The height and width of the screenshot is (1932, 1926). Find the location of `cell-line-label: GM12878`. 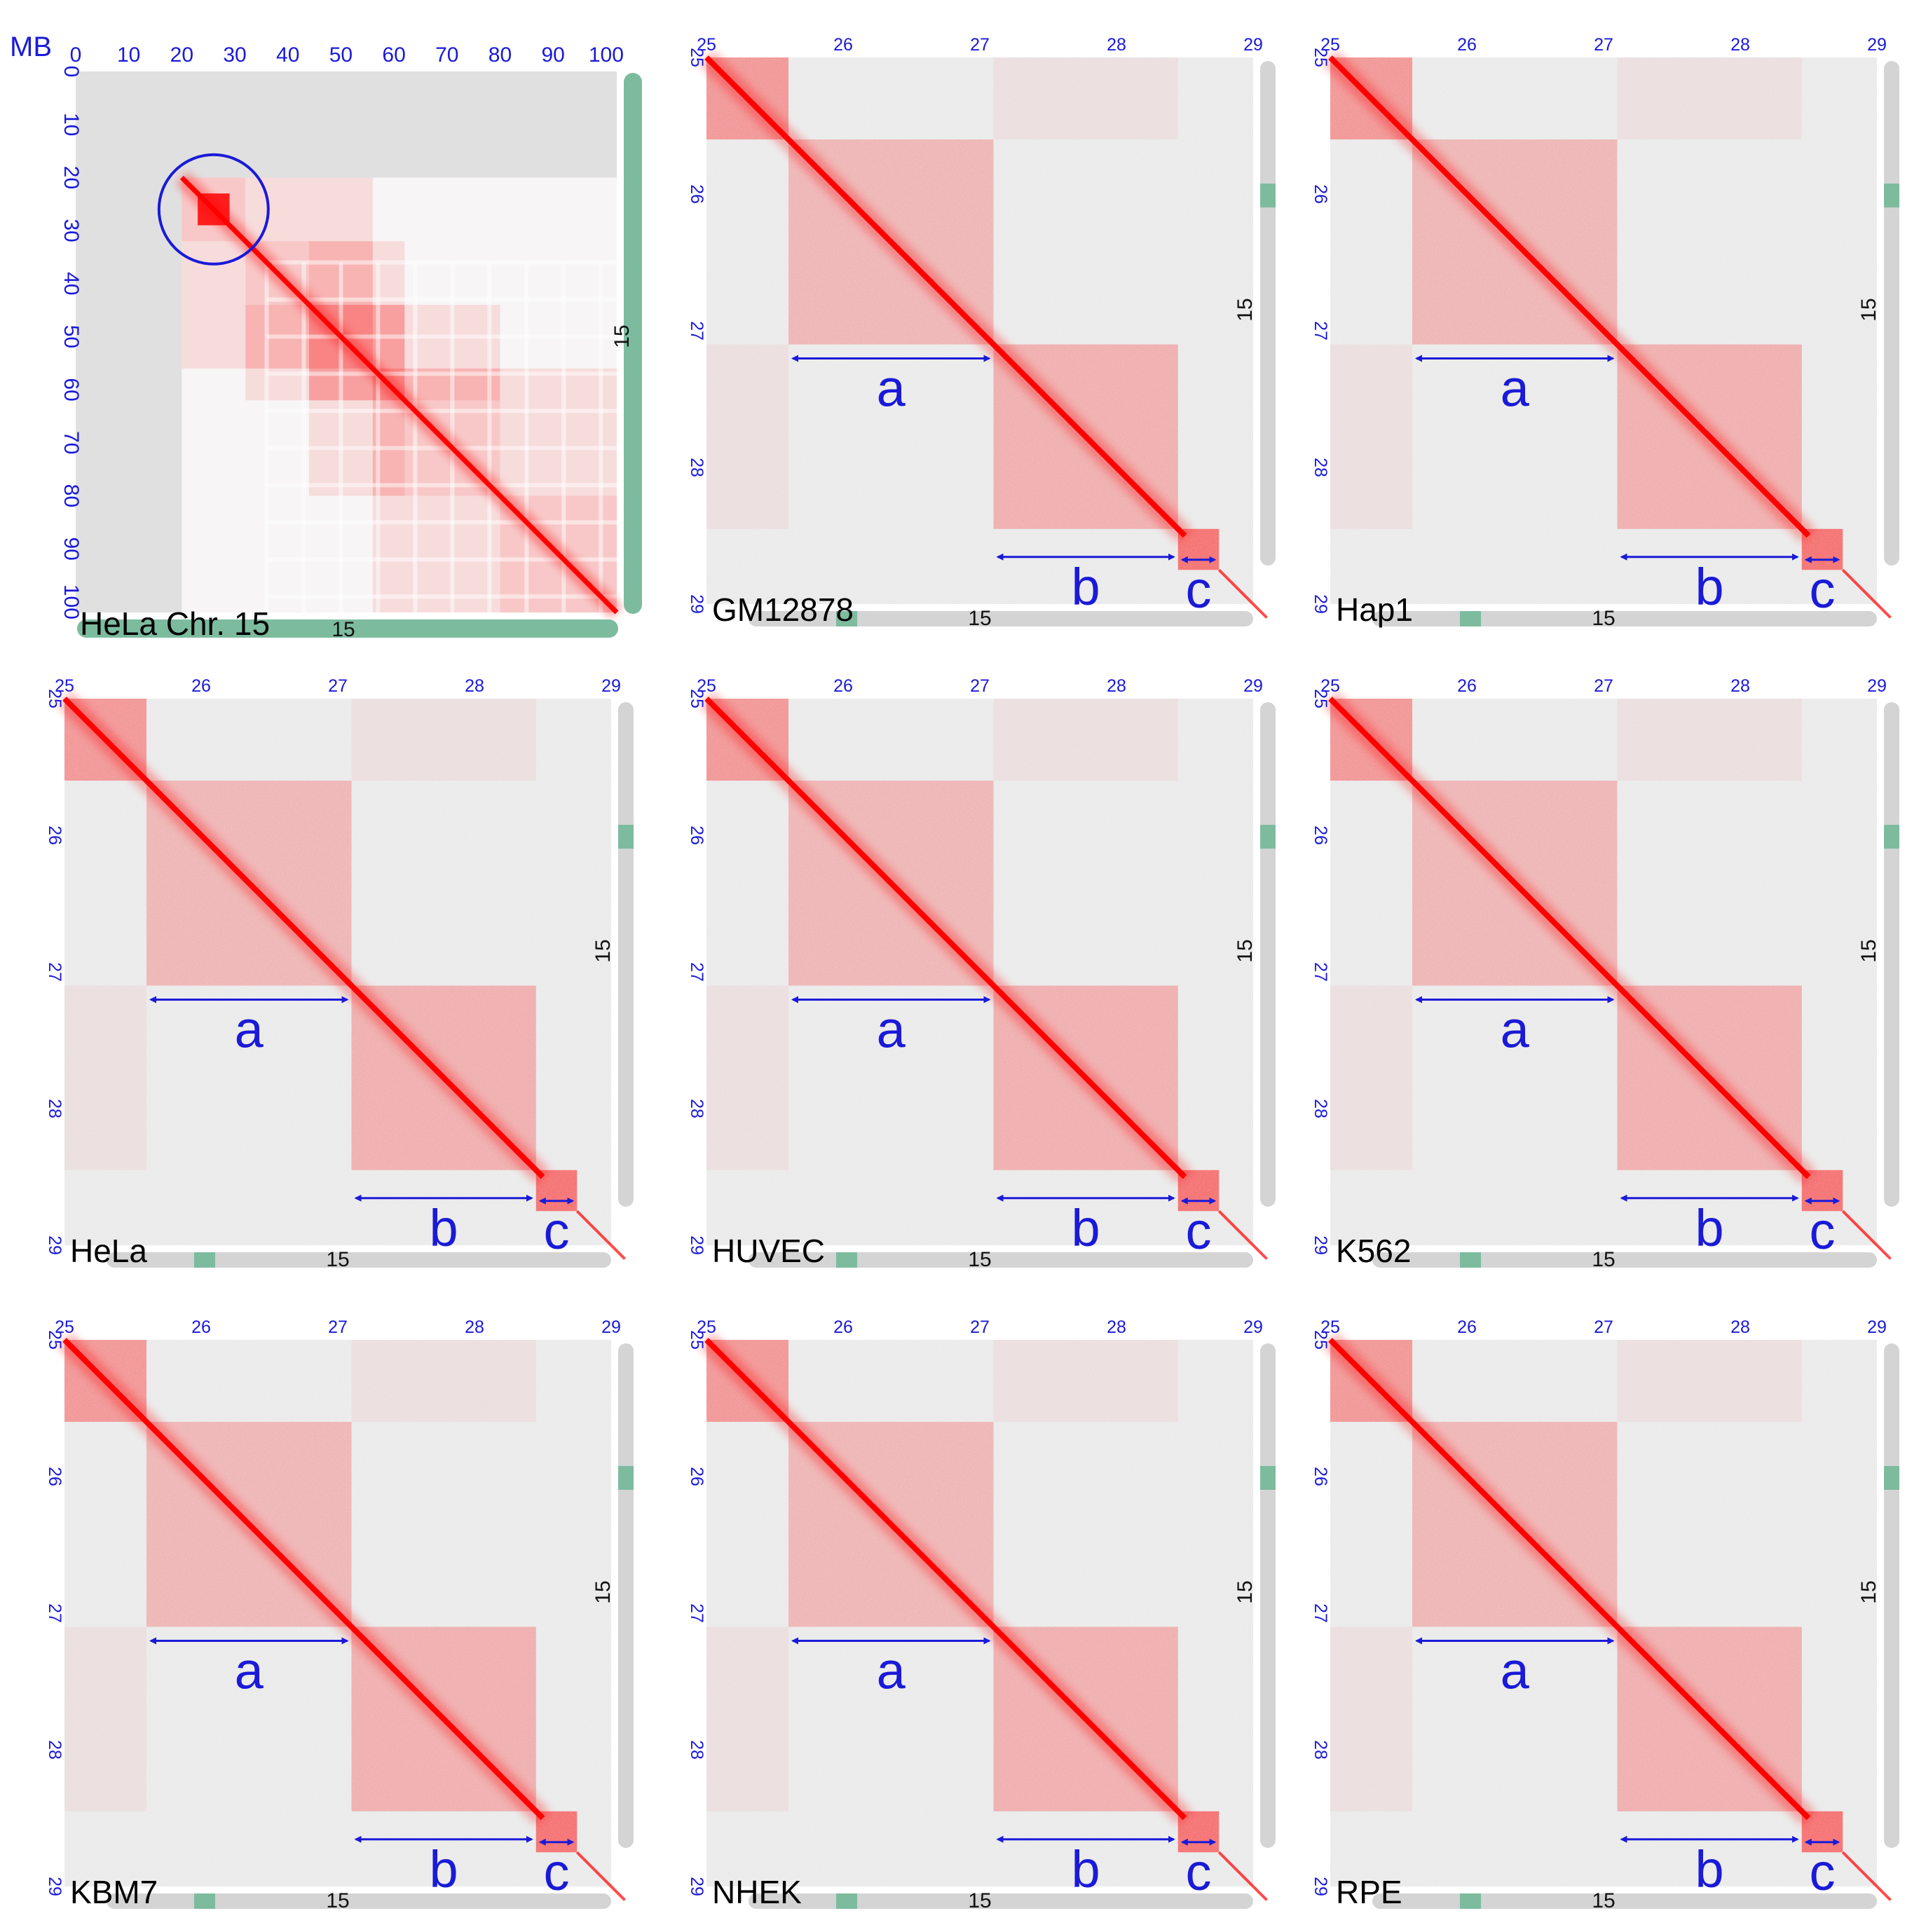

cell-line-label: GM12878 is located at coordinates (783, 610).